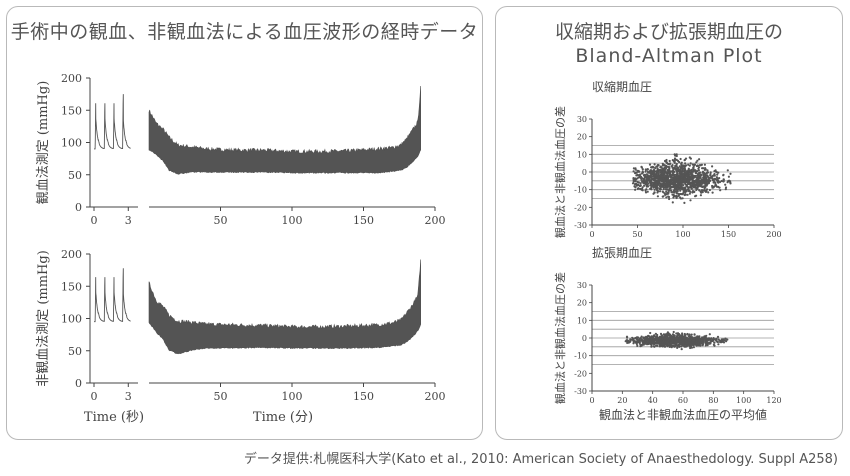  What do you see at coordinates (683, 414) in the screenshot?
I see `bland-altman-x-label: 観血法と非観血法血圧の平均値` at bounding box center [683, 414].